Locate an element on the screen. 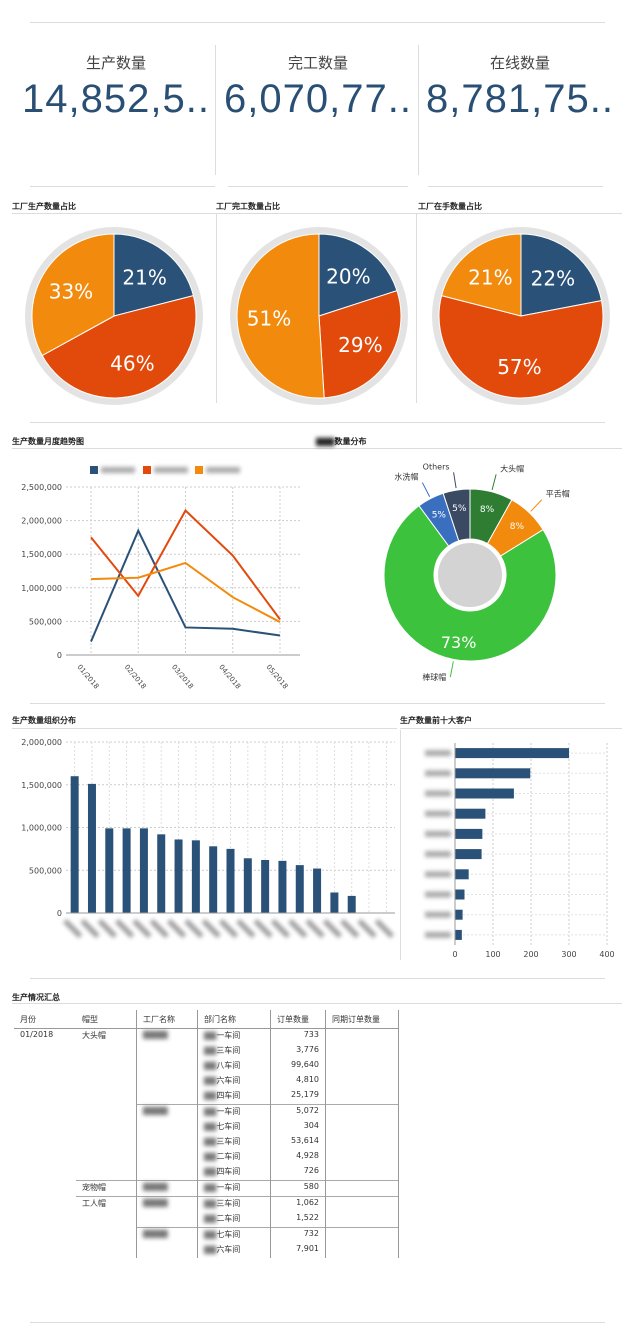 This screenshot has height=1344, width=640. table-row: ▇▇▇▇ ▇▇一车间 5,072 is located at coordinates (206, 1112).